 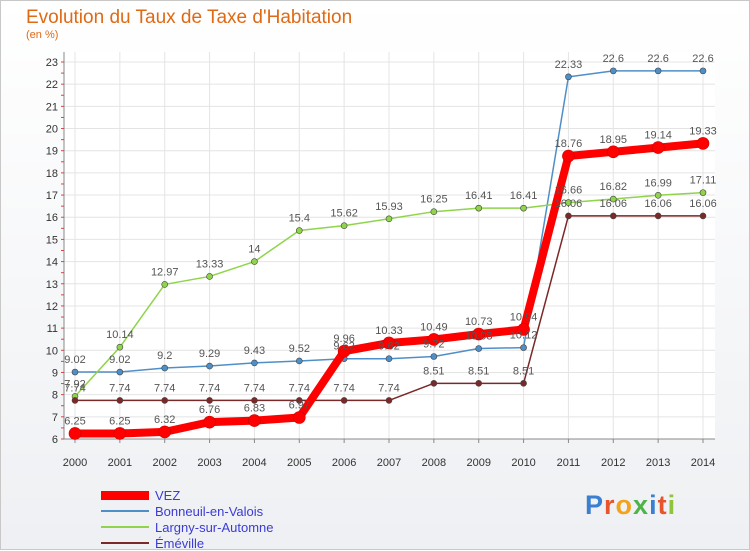 What do you see at coordinates (524, 317) in the screenshot?
I see `data-label-vez: 10.94` at bounding box center [524, 317].